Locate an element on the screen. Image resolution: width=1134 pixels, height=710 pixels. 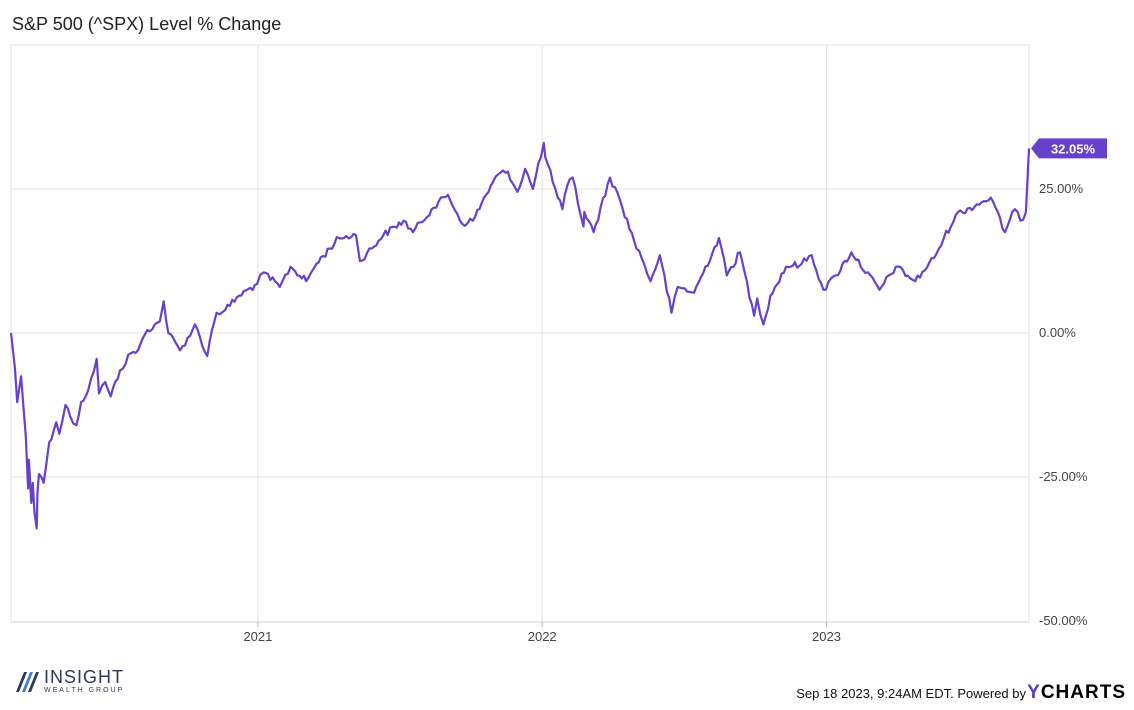
y-tick-label: -25.00% is located at coordinates (1063, 476).